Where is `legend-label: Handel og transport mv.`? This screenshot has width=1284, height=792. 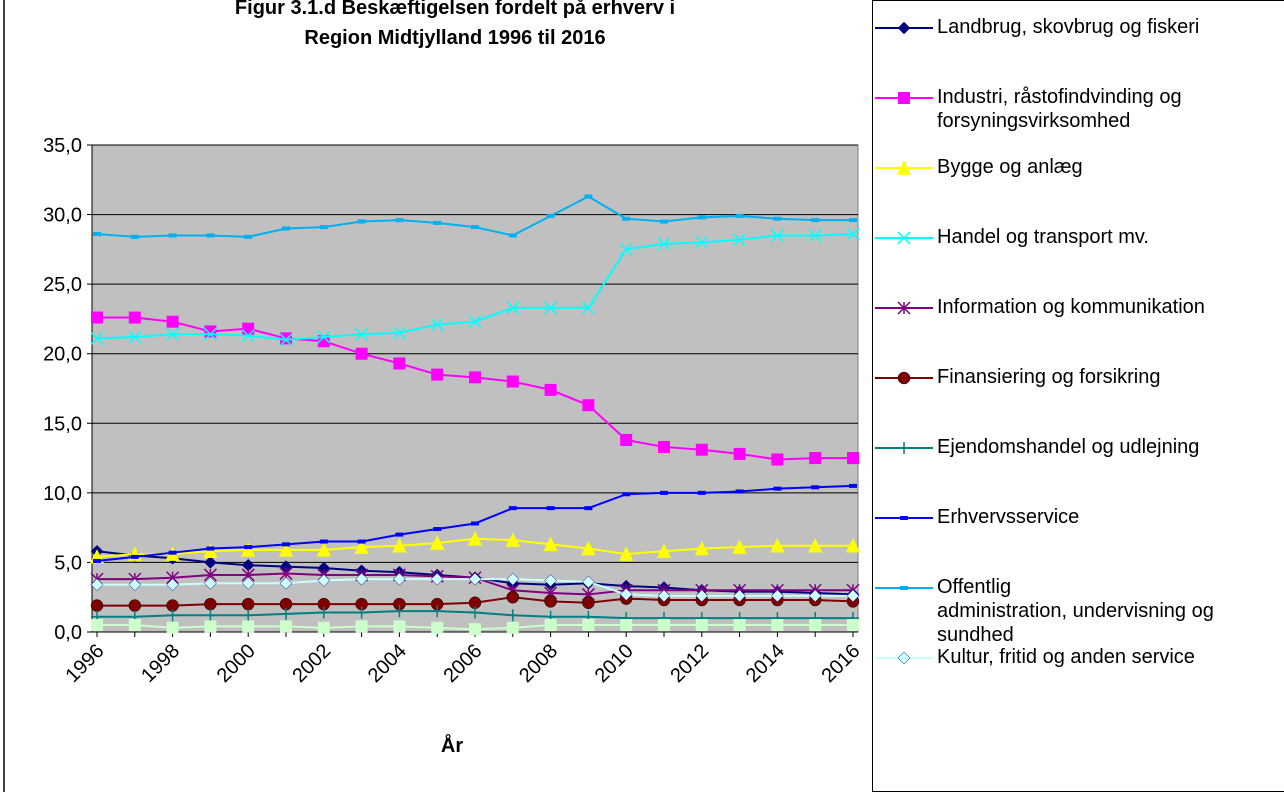
legend-label: Handel og transport mv. is located at coordinates (1043, 237).